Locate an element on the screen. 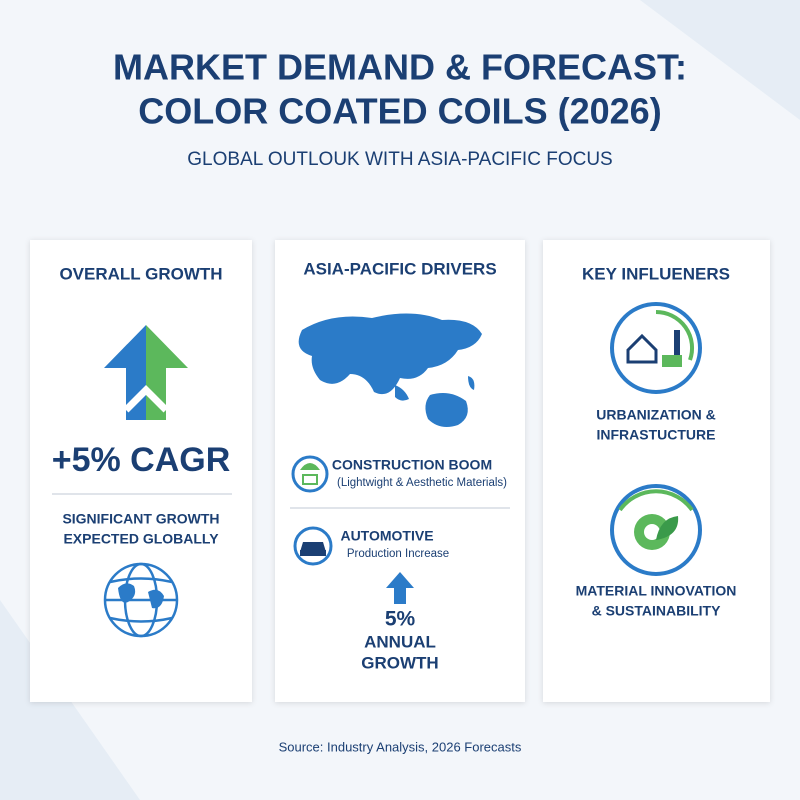 The width and height of the screenshot is (800, 800). stat: 5% is located at coordinates (400, 619).